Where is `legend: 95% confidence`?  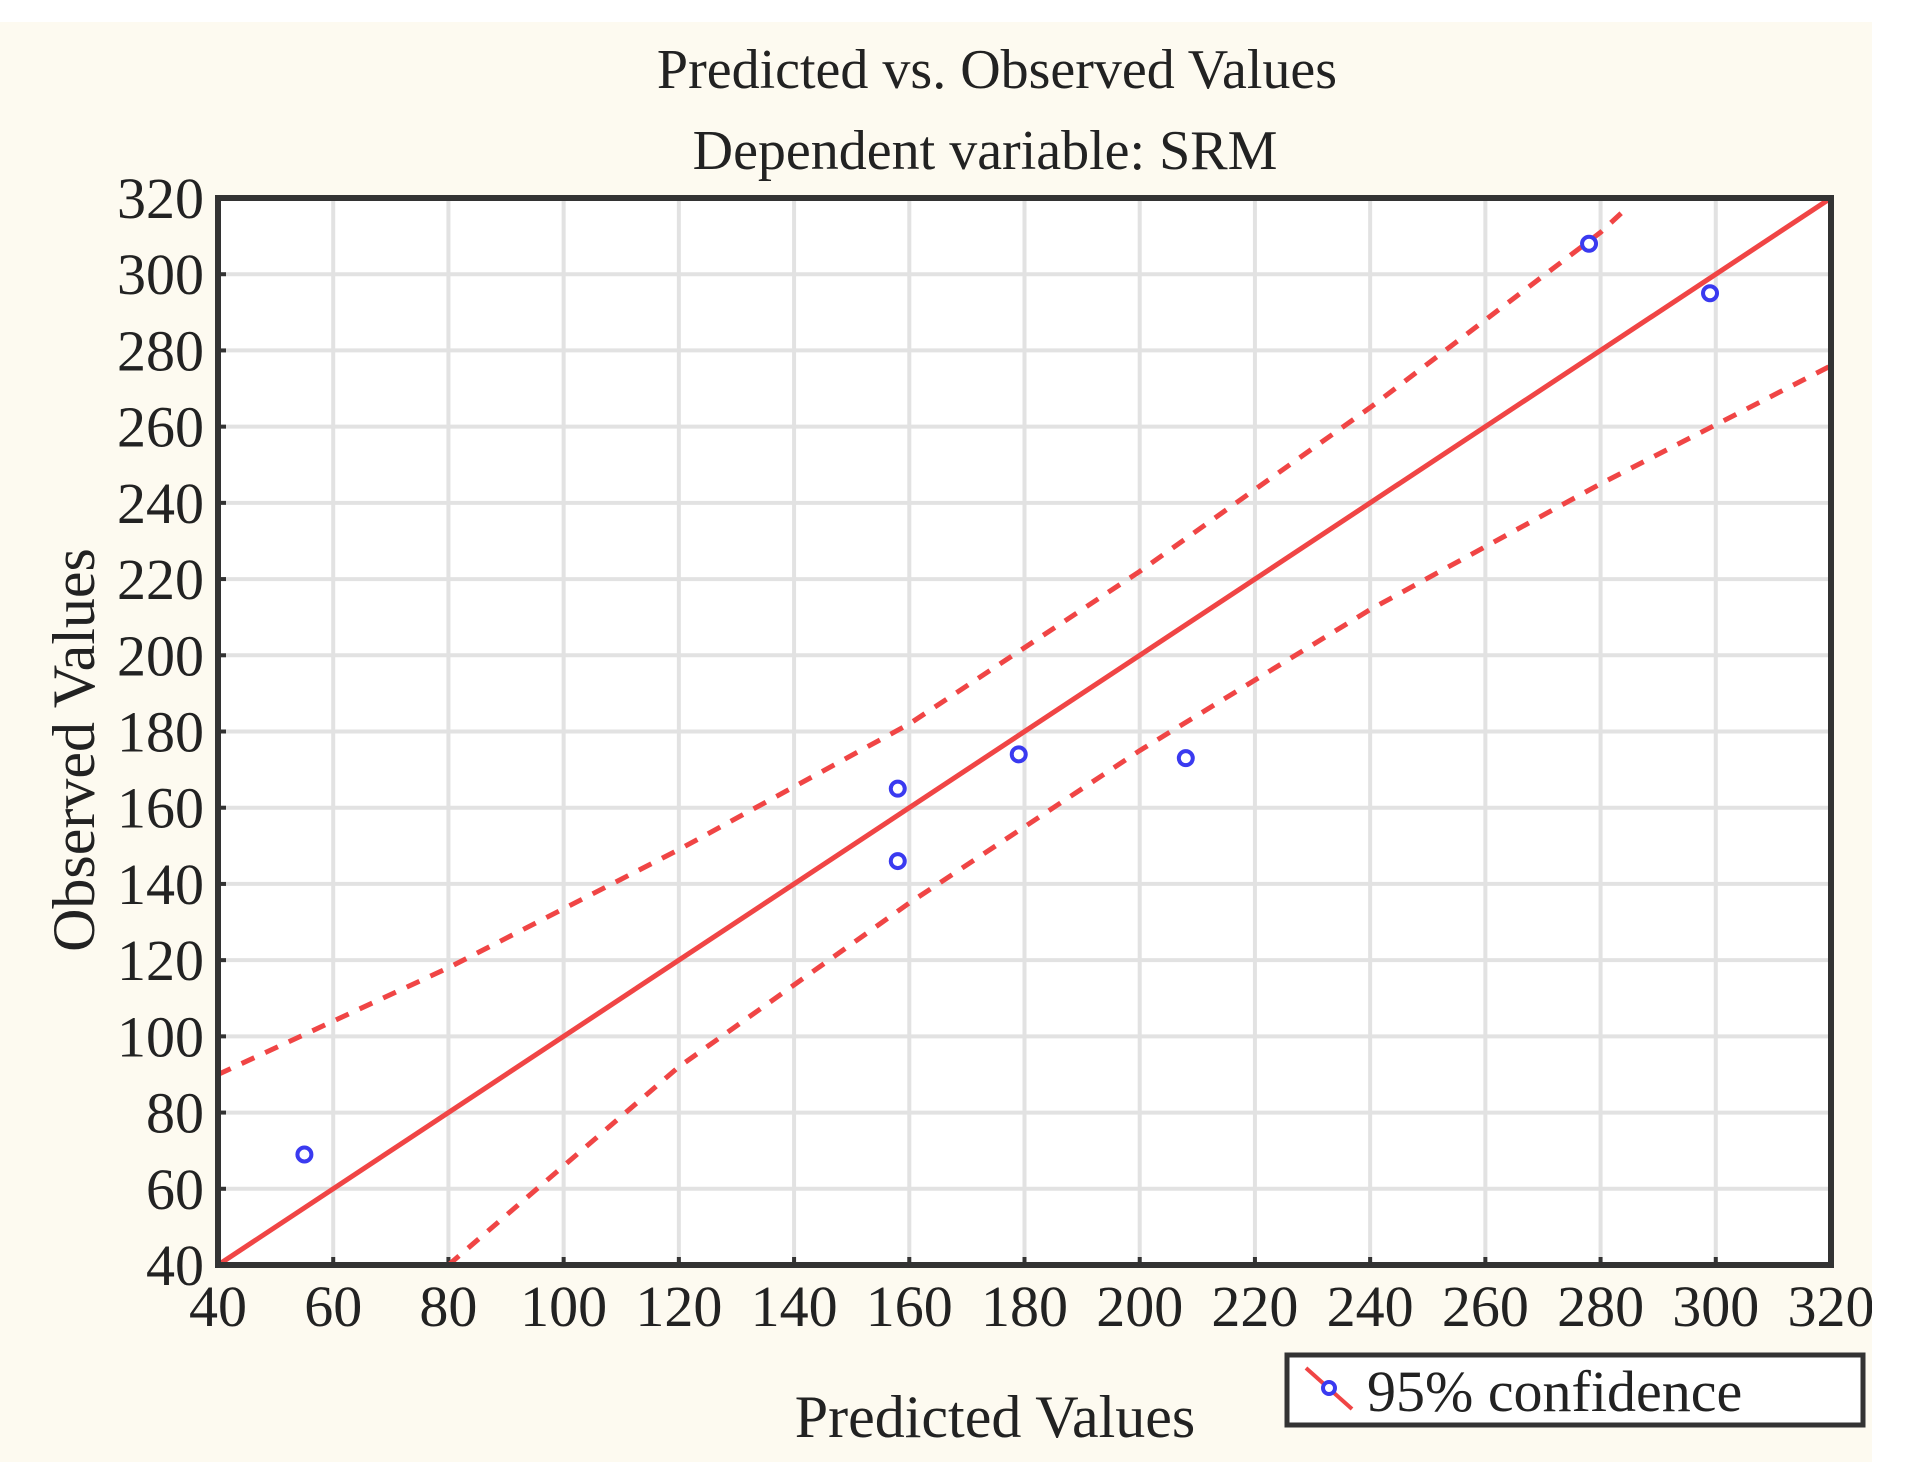
legend: 95% confidence is located at coordinates (1575, 1390).